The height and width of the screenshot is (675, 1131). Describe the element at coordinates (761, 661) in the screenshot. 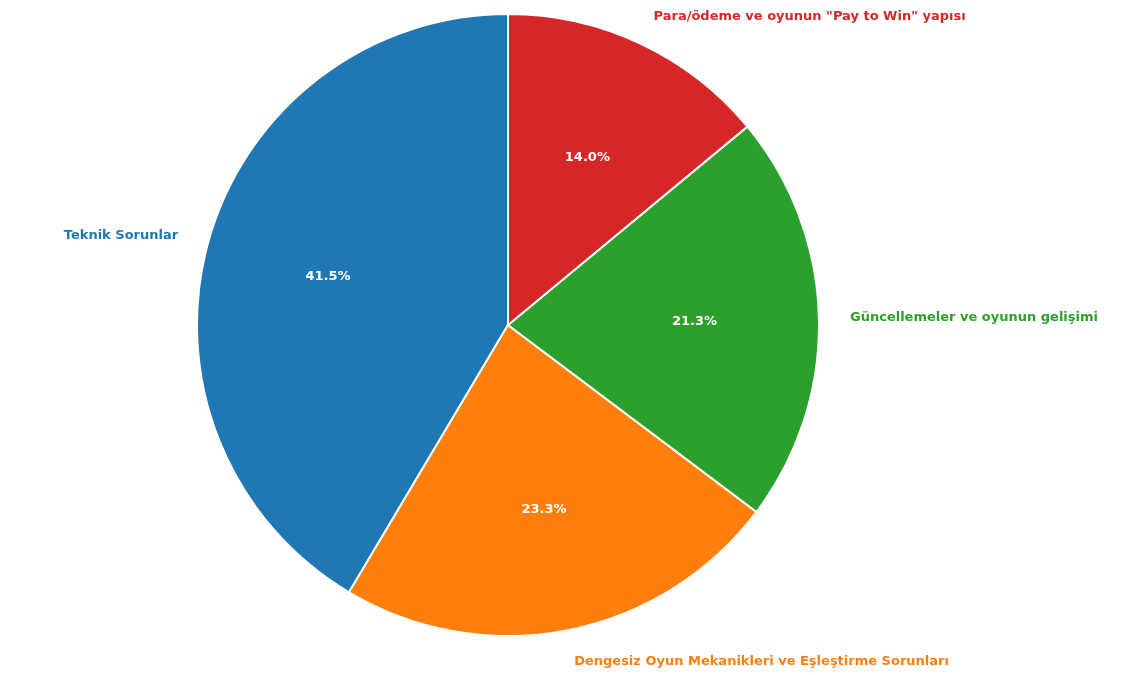

I see `slice-label: Dengesiz Oyun Mekanikleri ve Eşleştirme Sorunları` at that location.